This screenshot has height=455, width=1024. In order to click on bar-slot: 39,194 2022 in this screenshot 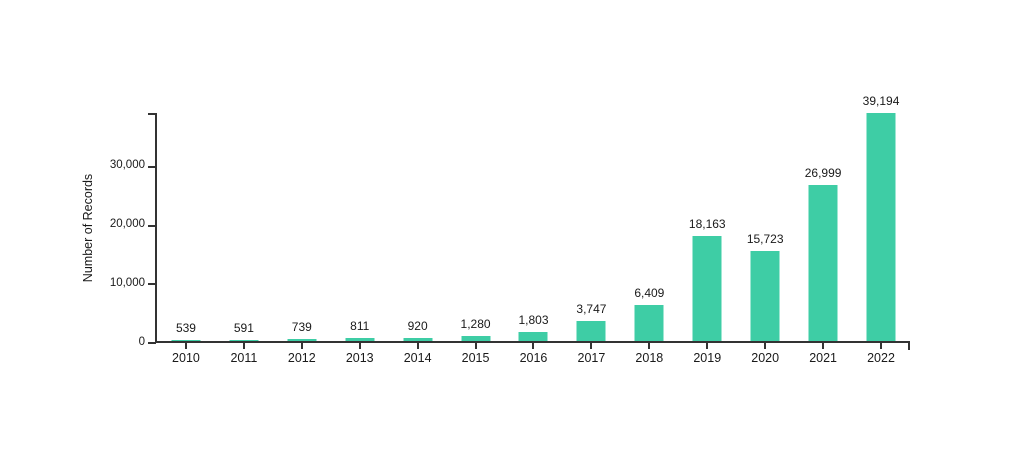, I will do `click(881, 229)`.